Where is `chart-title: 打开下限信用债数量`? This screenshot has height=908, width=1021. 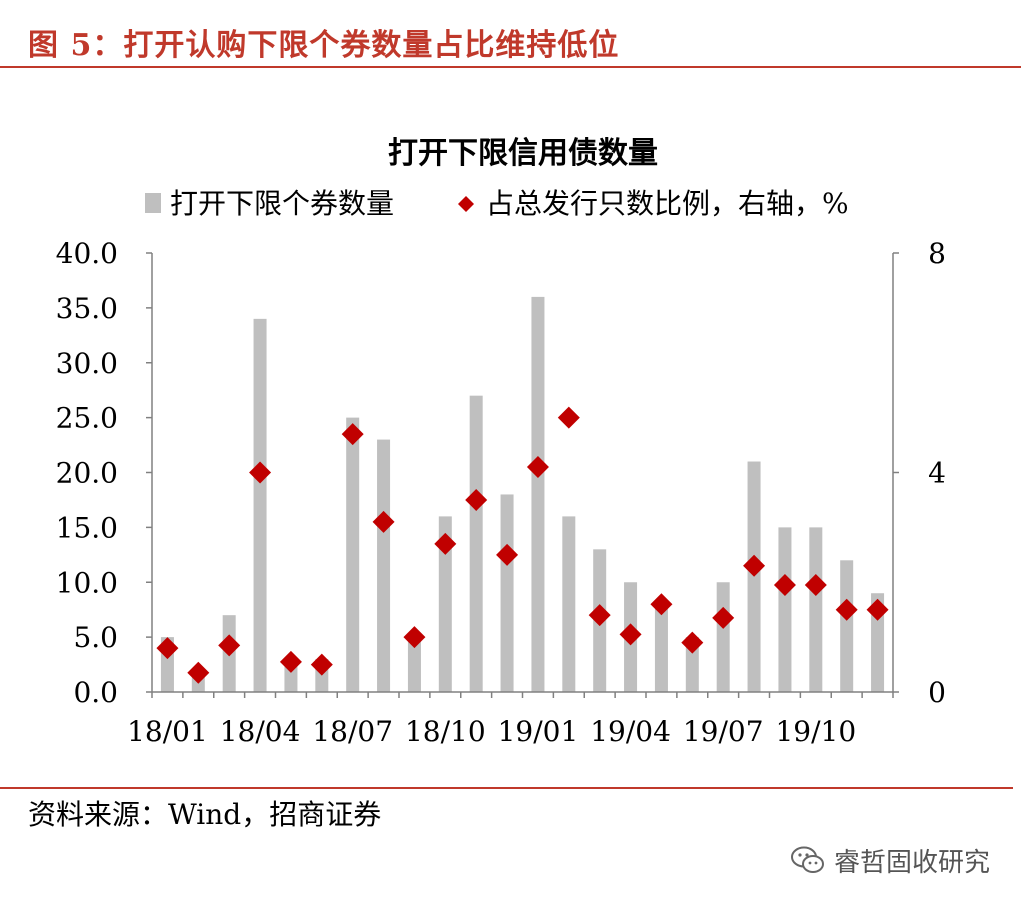 chart-title: 打开下限信用债数量 is located at coordinates (523, 153).